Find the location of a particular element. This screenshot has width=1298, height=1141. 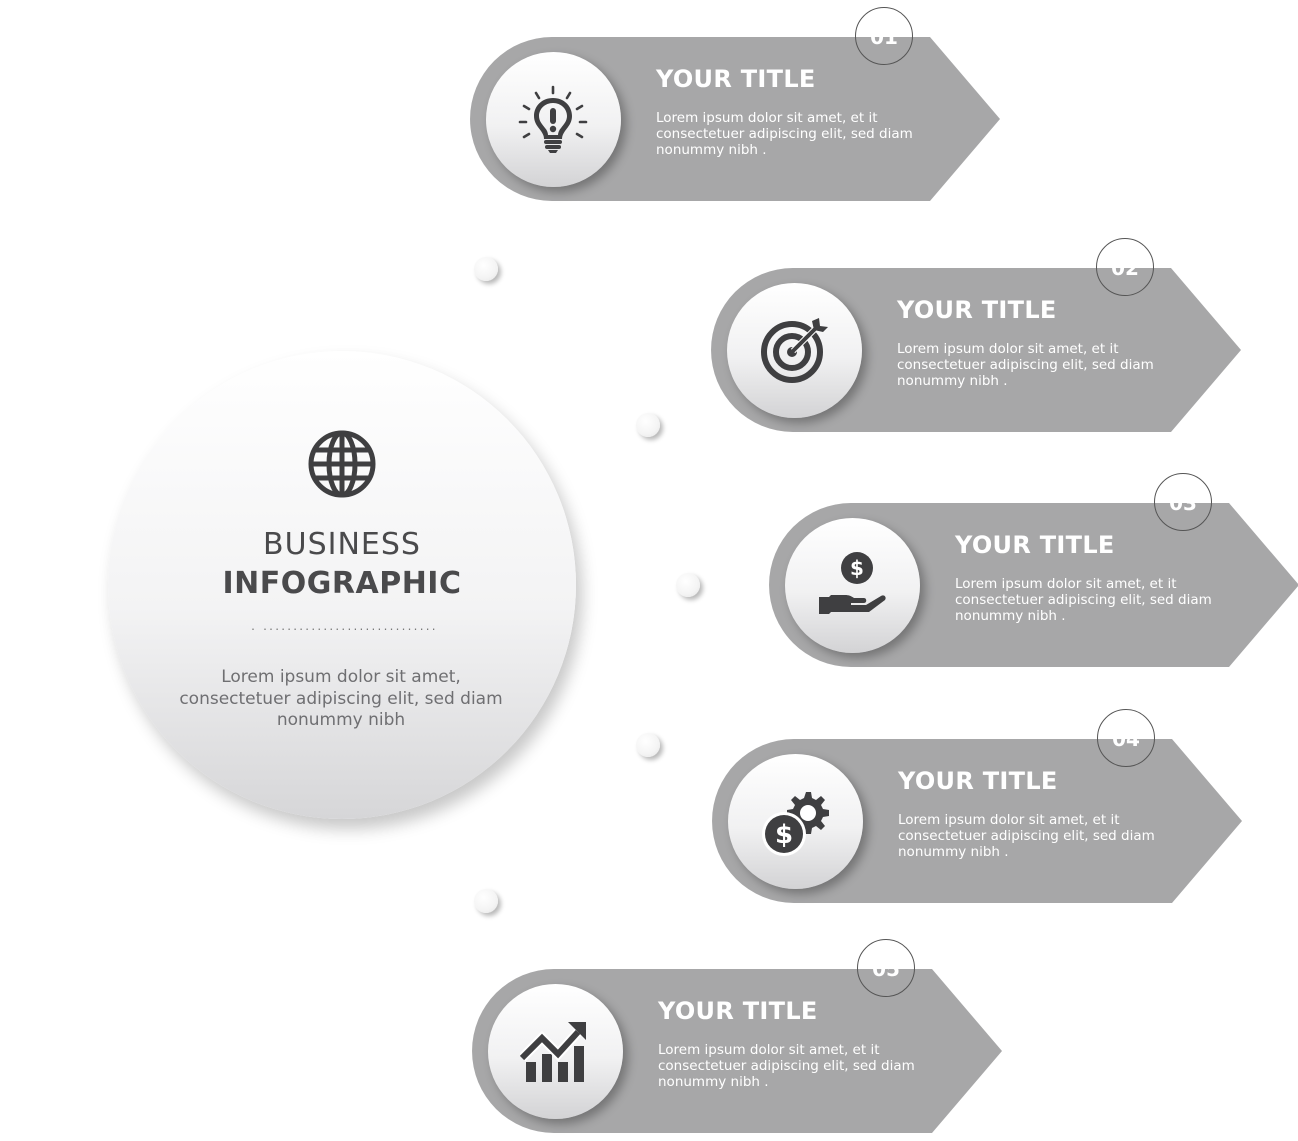

hub-title-line1: BUSINESS is located at coordinates (342, 544).